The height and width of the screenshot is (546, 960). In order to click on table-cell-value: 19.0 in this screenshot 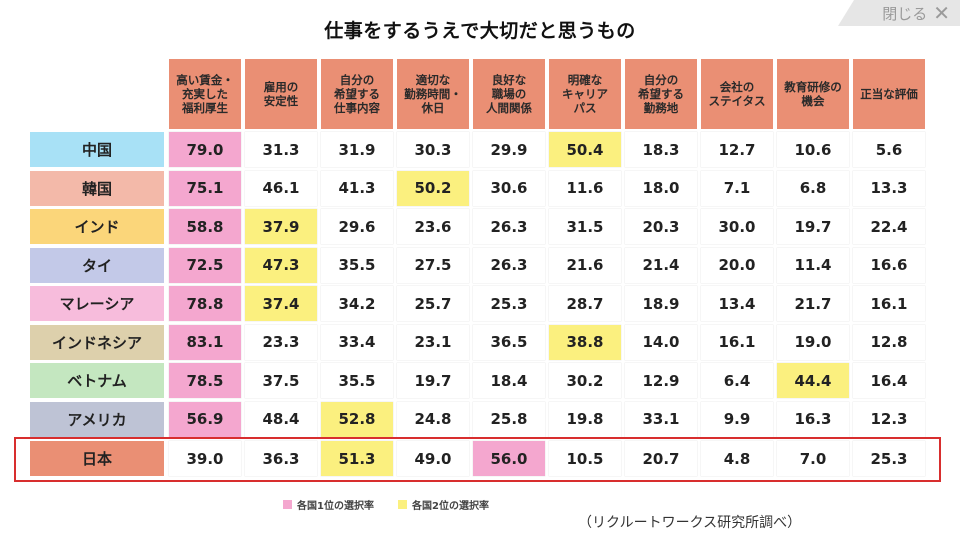, I will do `click(813, 342)`.